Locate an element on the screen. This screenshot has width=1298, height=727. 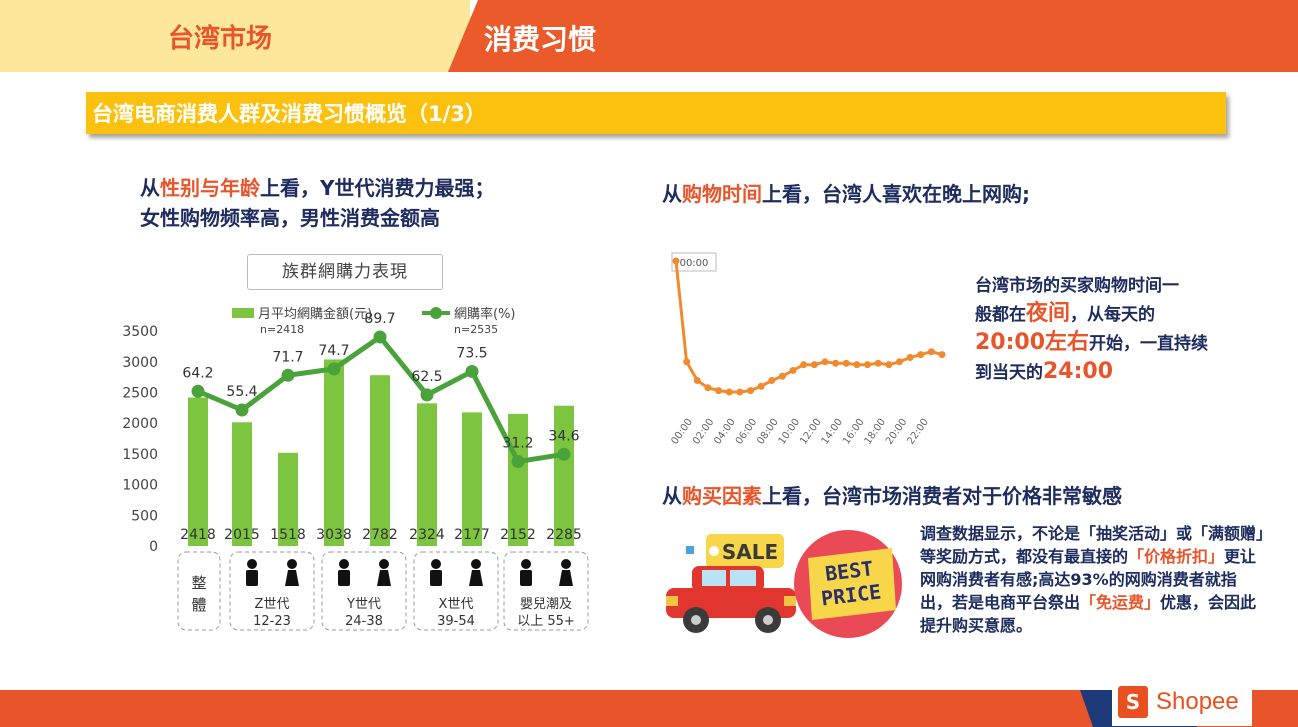
left-heading: 从性别与年龄上看，Y世代消费力最强； is located at coordinates (317, 186).